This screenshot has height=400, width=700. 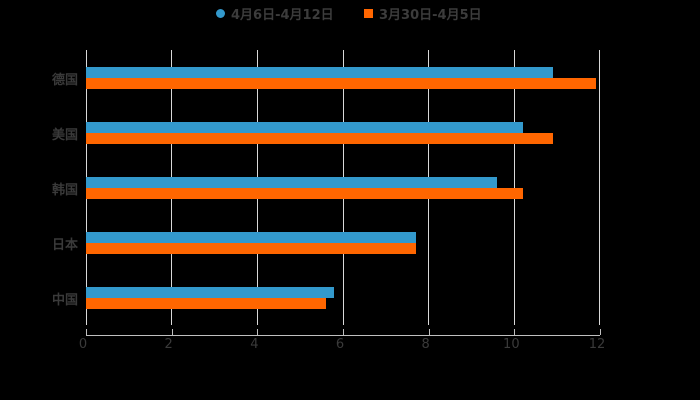 I want to click on category-label: 美国, so click(x=64, y=135).